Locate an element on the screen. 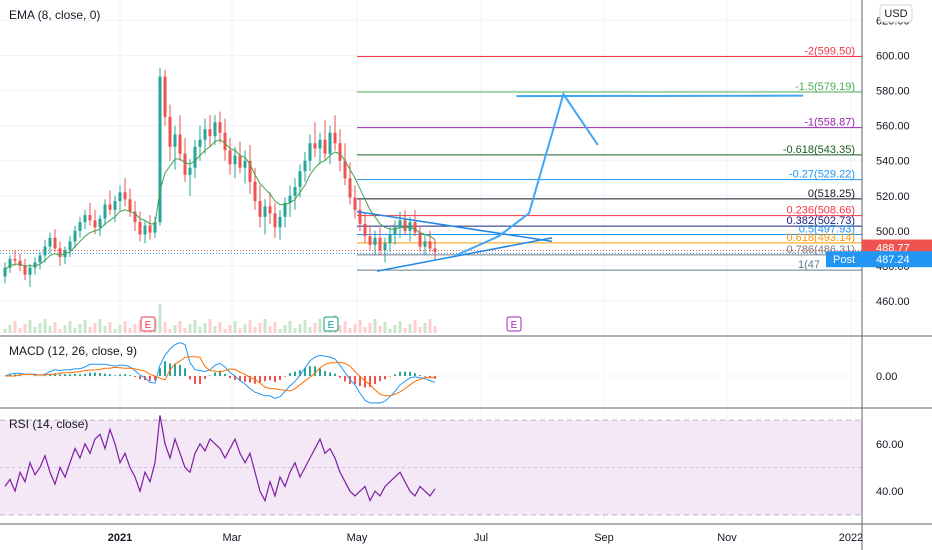 This screenshot has width=932, height=550. currency-button is located at coordinates (896, 13).